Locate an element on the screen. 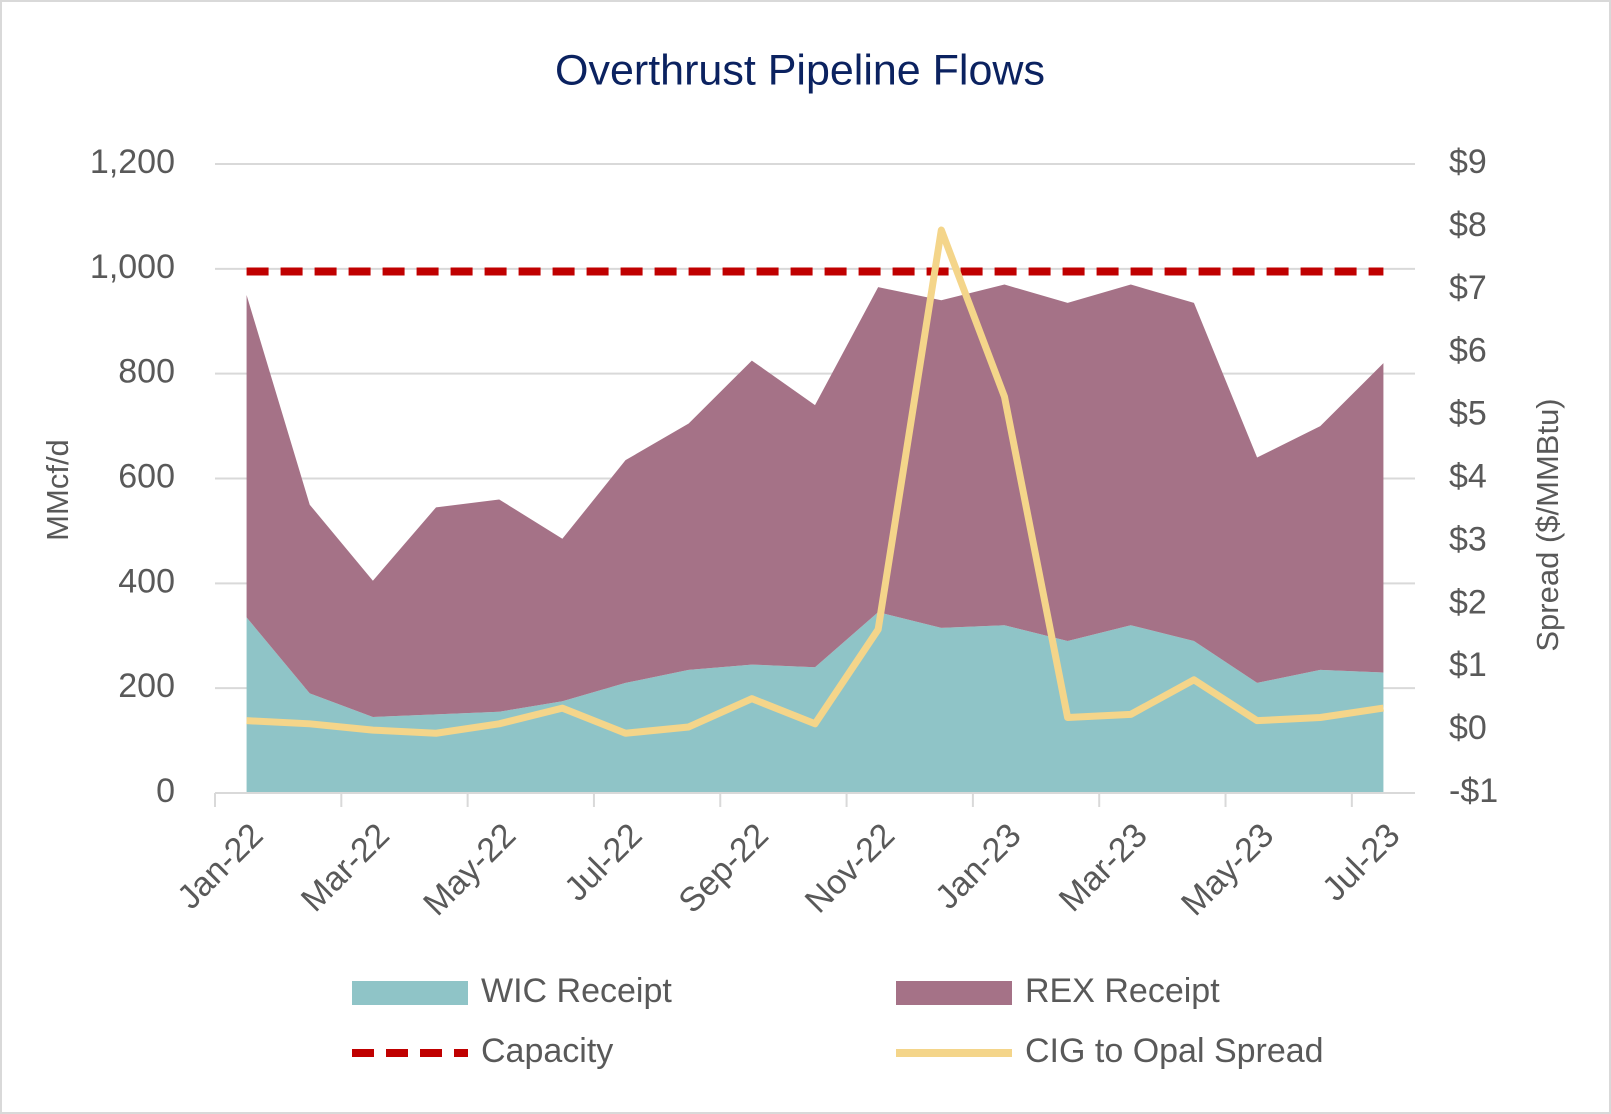  y2-tick-label: $5 is located at coordinates (1468, 414).